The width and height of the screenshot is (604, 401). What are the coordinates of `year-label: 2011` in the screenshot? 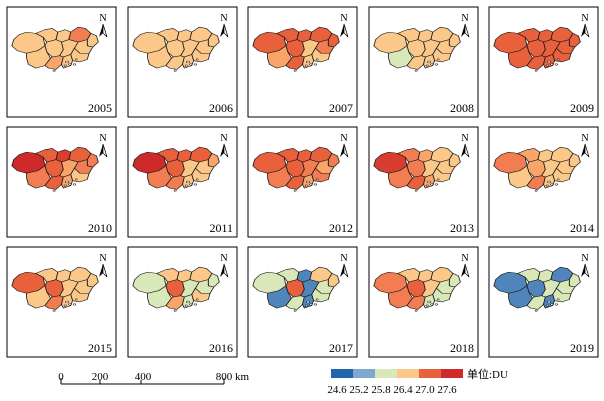 It's located at (221, 228).